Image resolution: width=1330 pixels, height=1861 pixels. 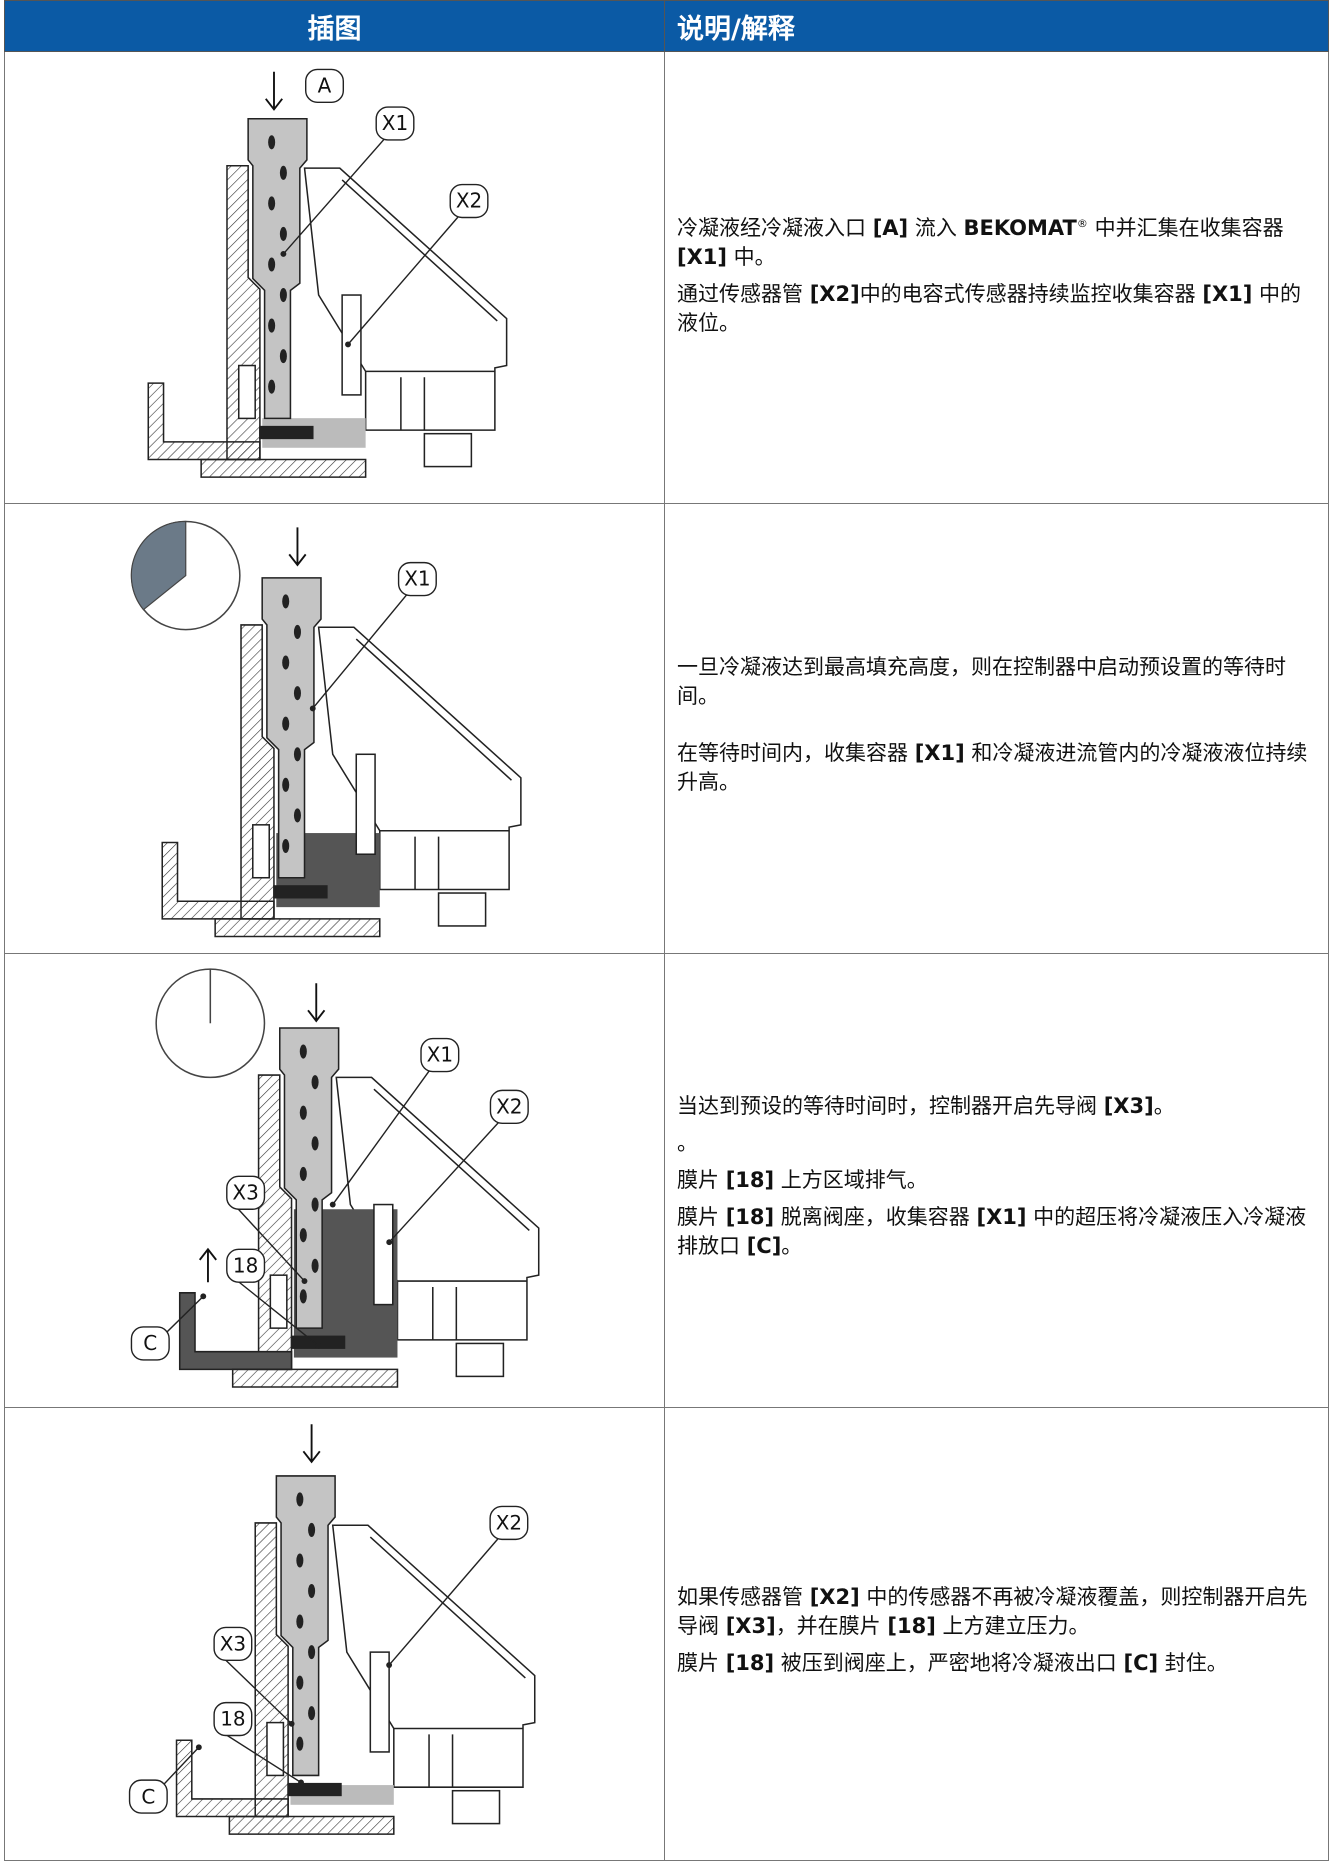 What do you see at coordinates (1164, 1106) in the screenshot?
I see `text-segment: 。` at bounding box center [1164, 1106].